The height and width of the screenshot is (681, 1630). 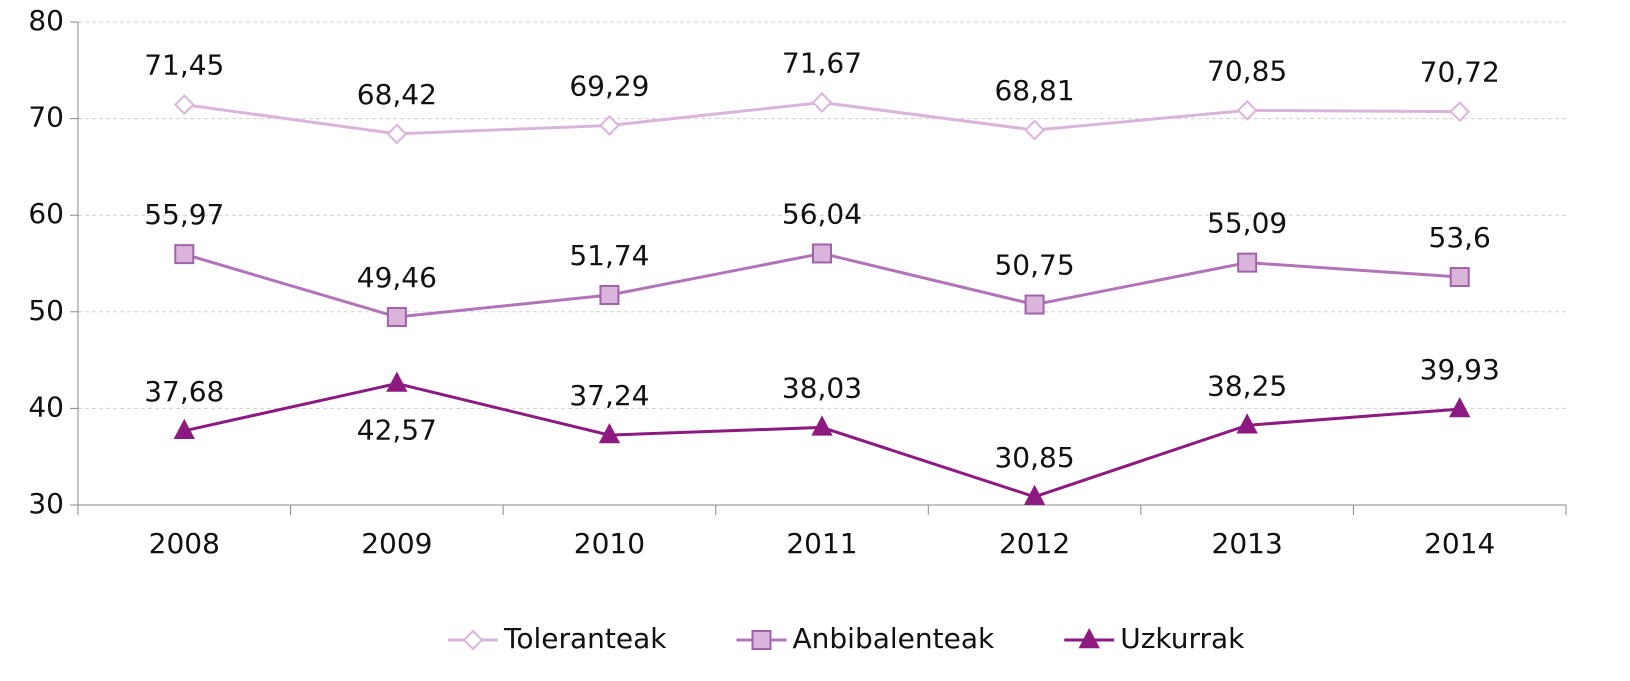 What do you see at coordinates (1034, 457) in the screenshot?
I see `data-label: 30,85` at bounding box center [1034, 457].